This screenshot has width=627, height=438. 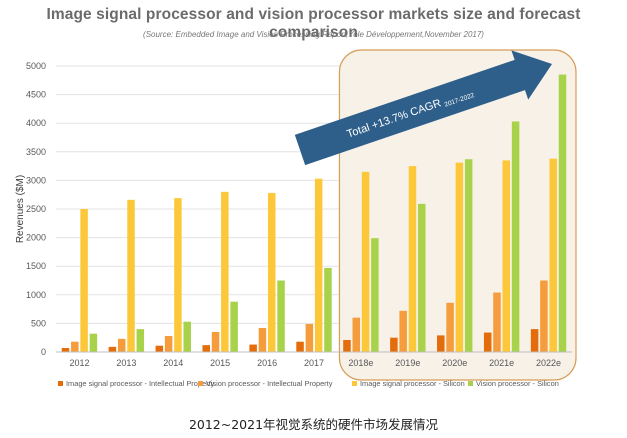 I want to click on x-tick-label: 2012, so click(x=79, y=363).